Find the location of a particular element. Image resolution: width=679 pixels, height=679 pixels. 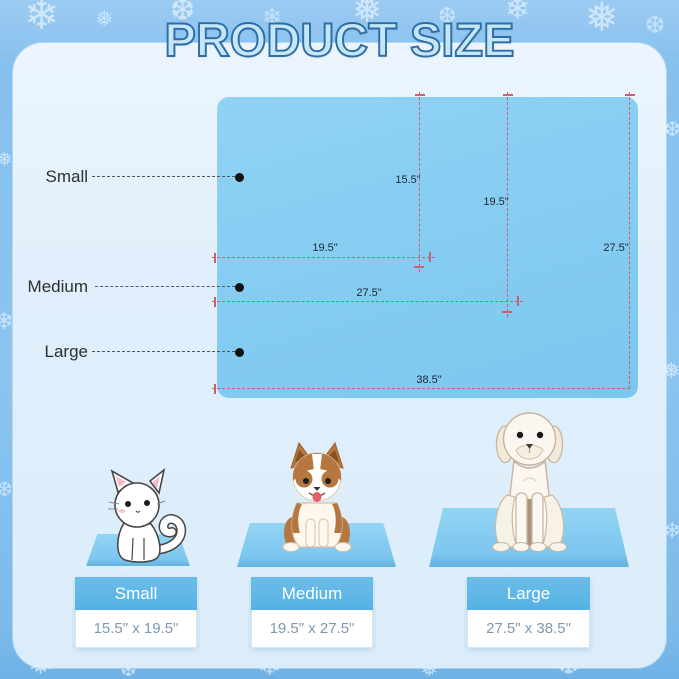

cat-icon is located at coordinates (147, 515).